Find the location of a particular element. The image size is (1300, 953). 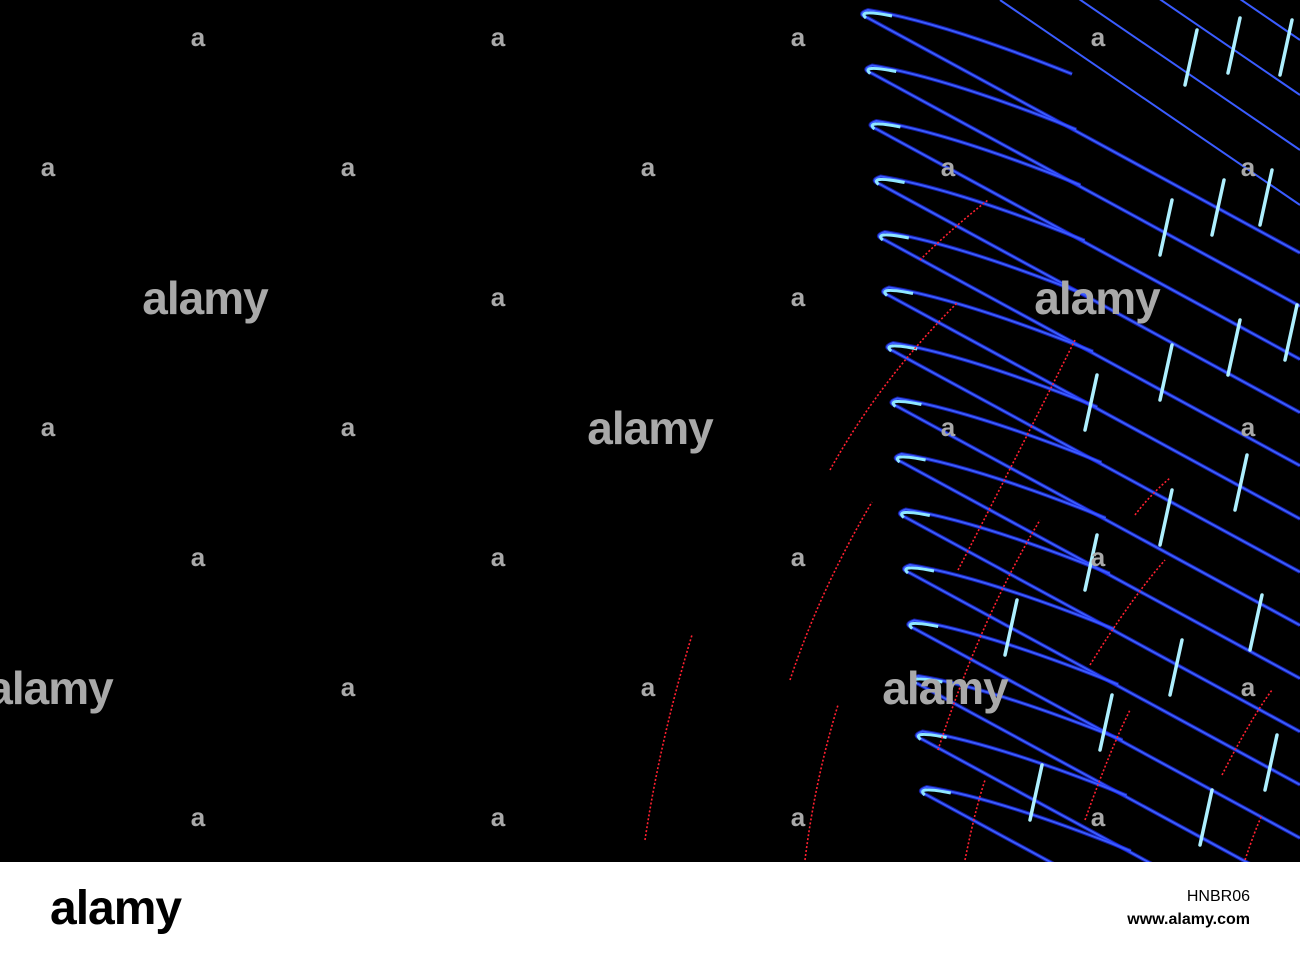

image-id: HNBR06 is located at coordinates (1218, 896).